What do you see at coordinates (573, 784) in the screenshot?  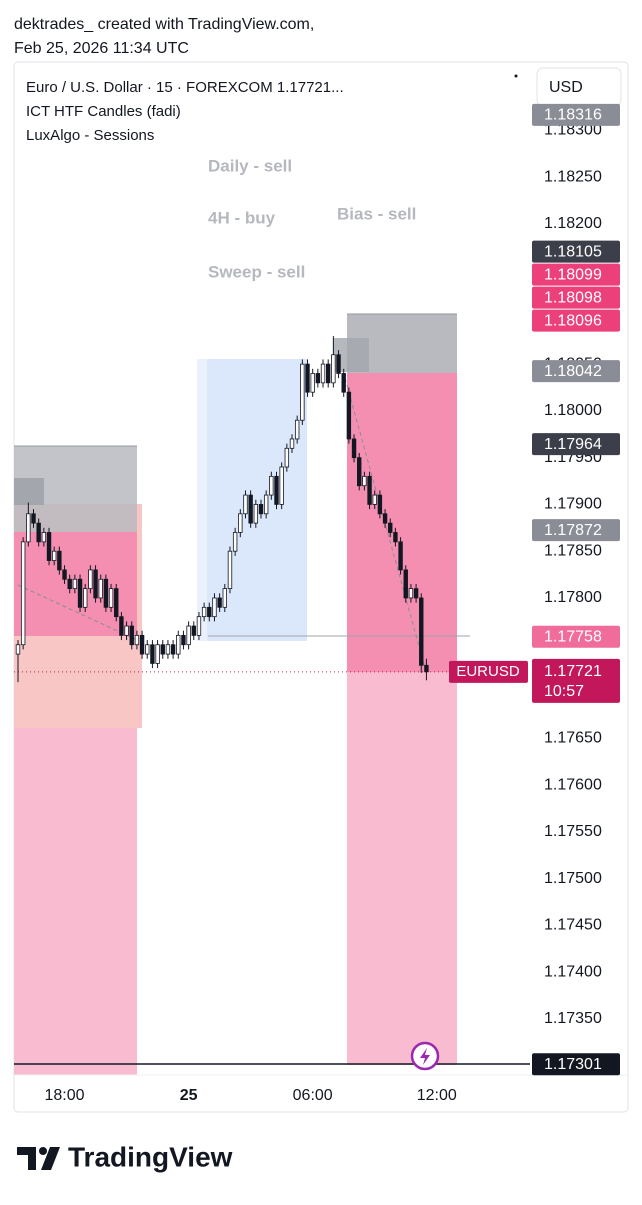 I see `y-tick-label: 1.17600` at bounding box center [573, 784].